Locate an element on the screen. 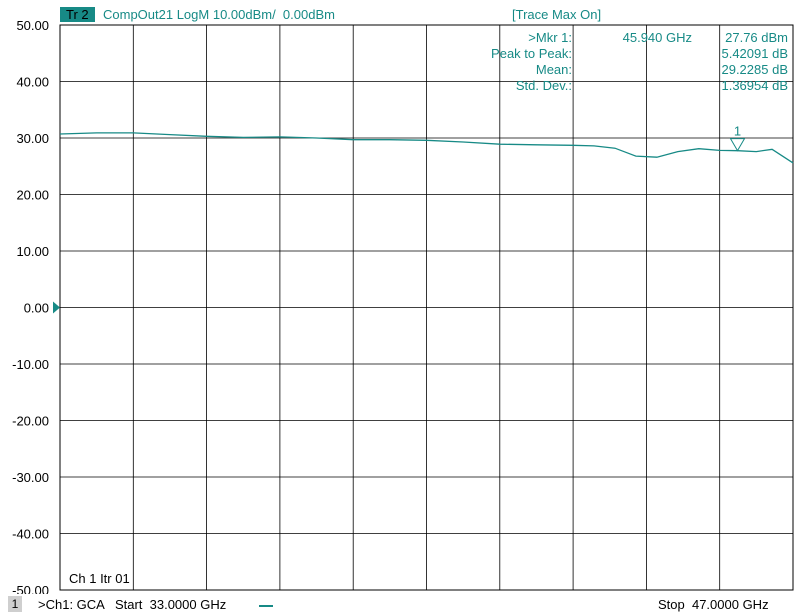 Image resolution: width=794 pixels, height=614 pixels. reference-level-indicator is located at coordinates (56, 307).